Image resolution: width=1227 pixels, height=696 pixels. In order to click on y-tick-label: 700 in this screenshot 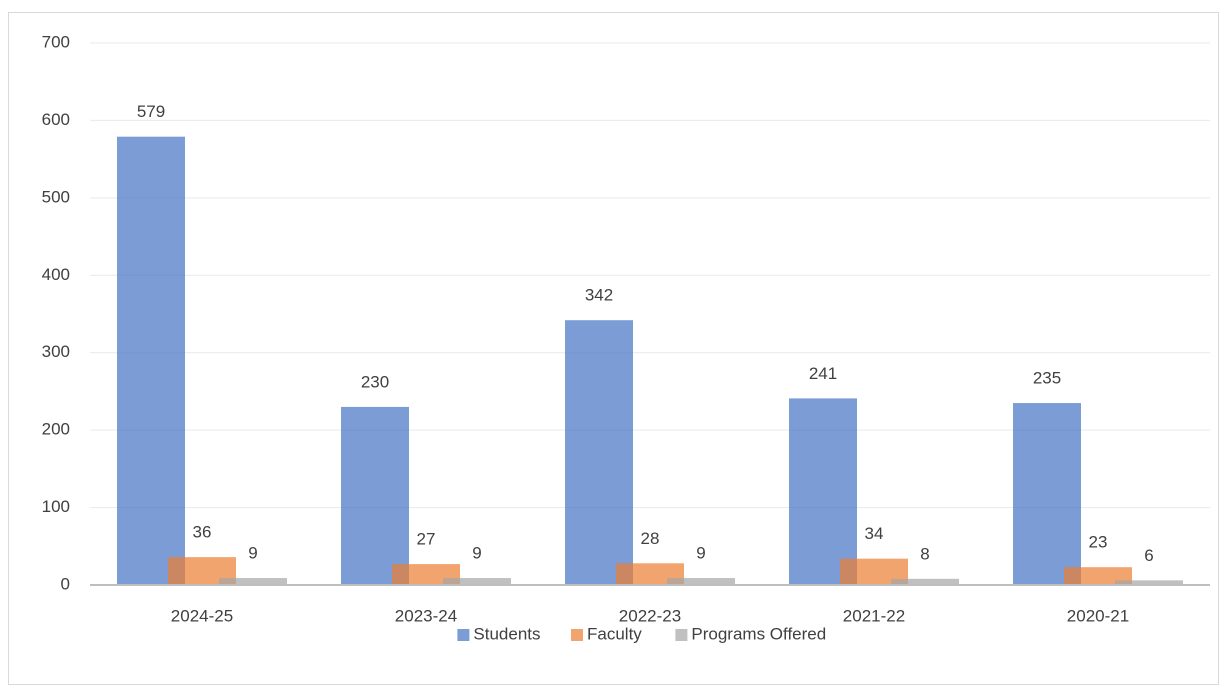, I will do `click(56, 41)`.